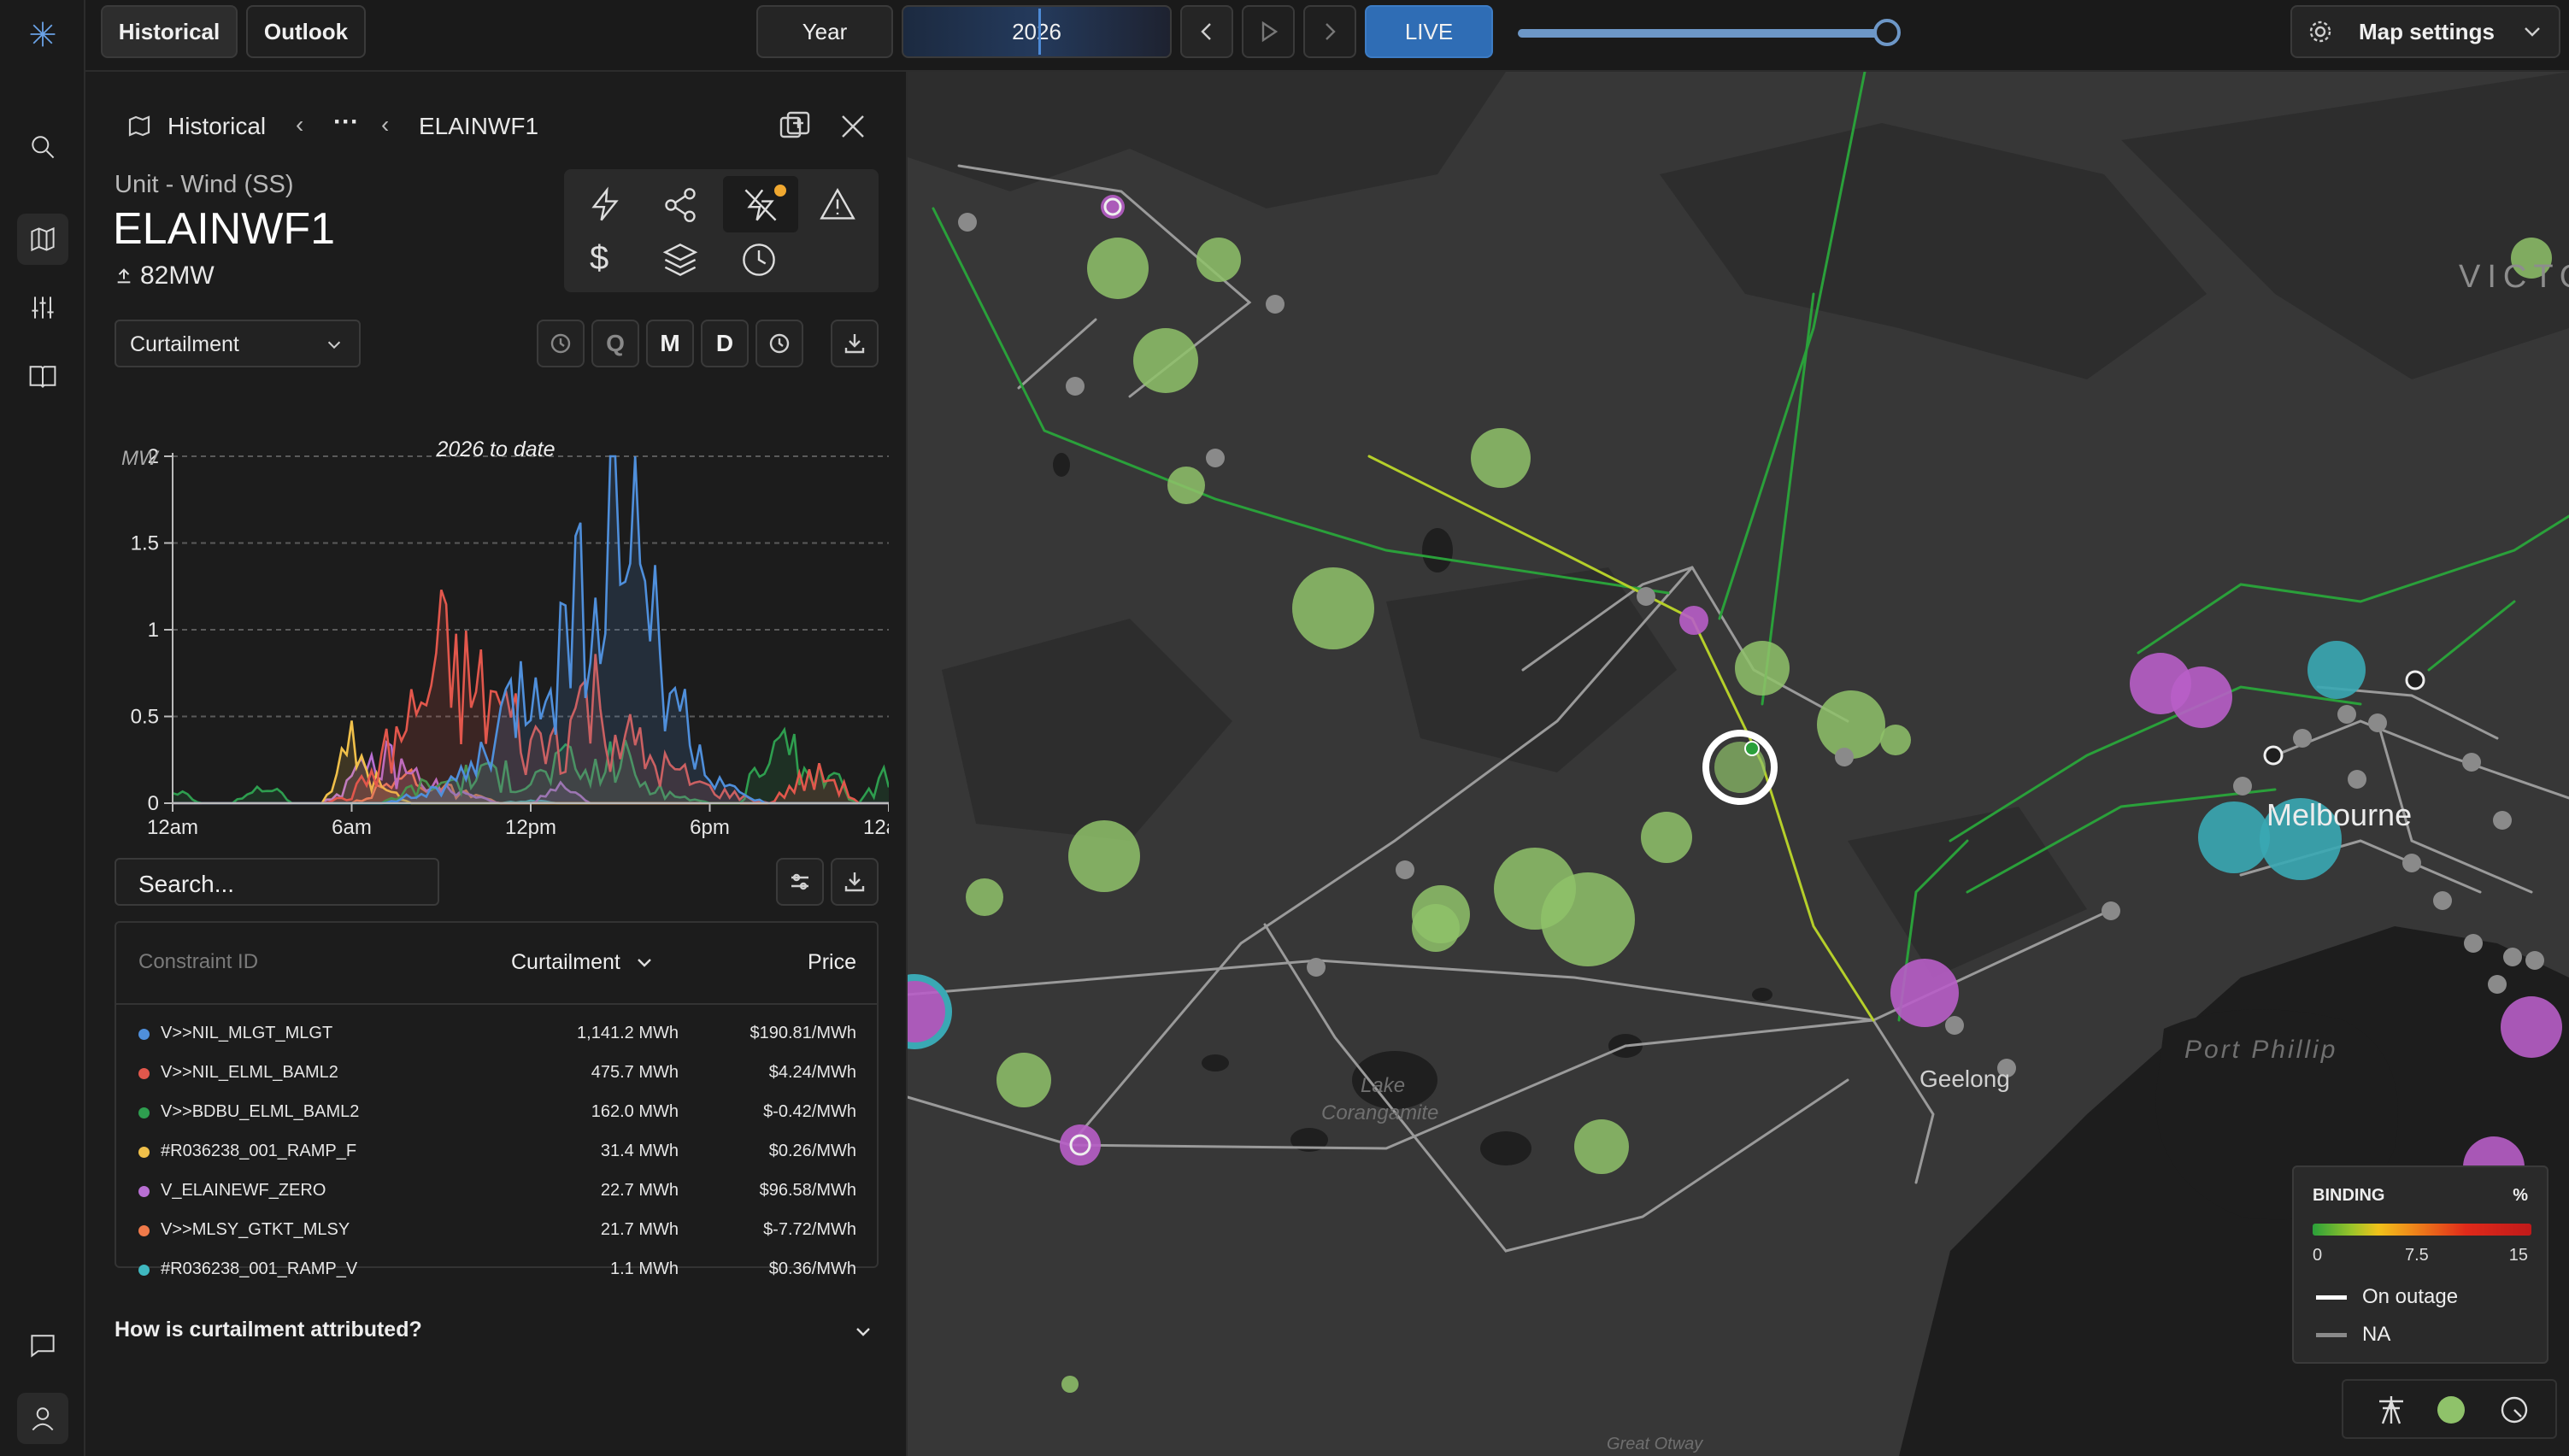 Image resolution: width=2569 pixels, height=1456 pixels. I want to click on history-button, so click(561, 343).